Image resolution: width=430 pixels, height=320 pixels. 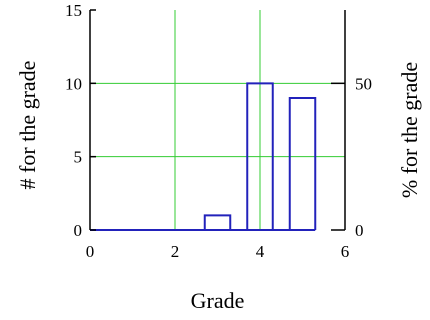 What do you see at coordinates (73, 83) in the screenshot?
I see `y-tick-label: 10` at bounding box center [73, 83].